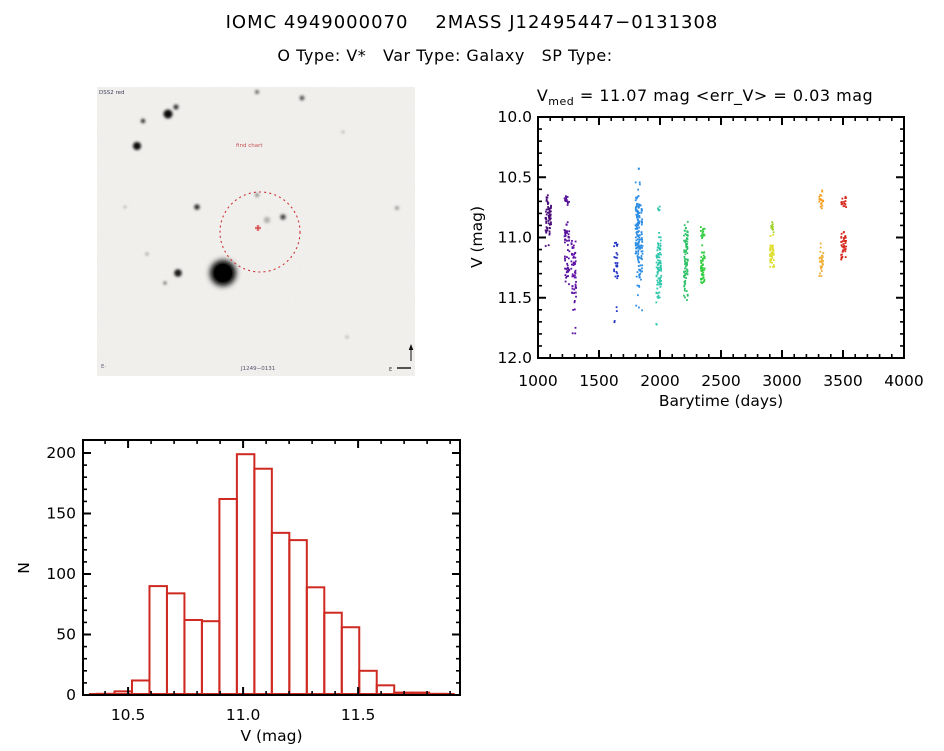 The height and width of the screenshot is (751, 944). I want to click on svg-text: 150, so click(61, 514).